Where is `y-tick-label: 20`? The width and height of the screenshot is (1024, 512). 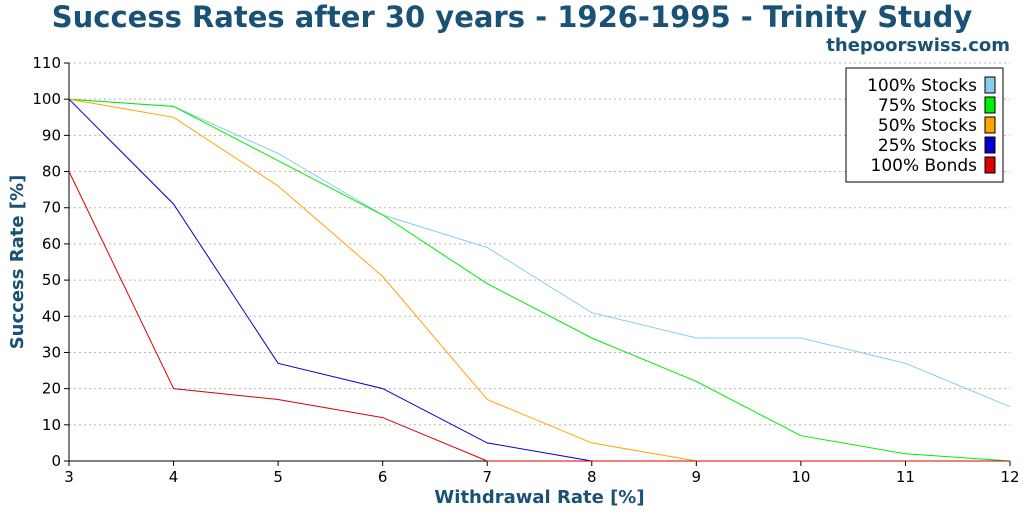
y-tick-label: 20 is located at coordinates (51, 389).